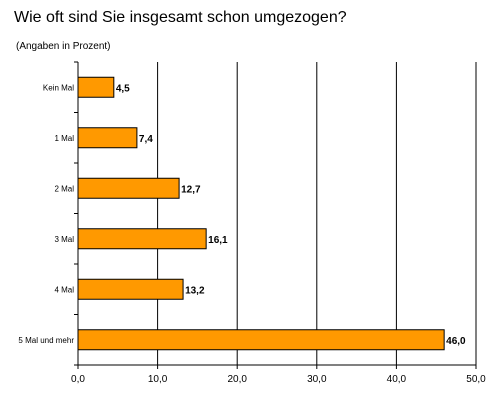 Image resolution: width=504 pixels, height=400 pixels. Describe the element at coordinates (146, 139) in the screenshot. I see `data-label: 7,4` at that location.